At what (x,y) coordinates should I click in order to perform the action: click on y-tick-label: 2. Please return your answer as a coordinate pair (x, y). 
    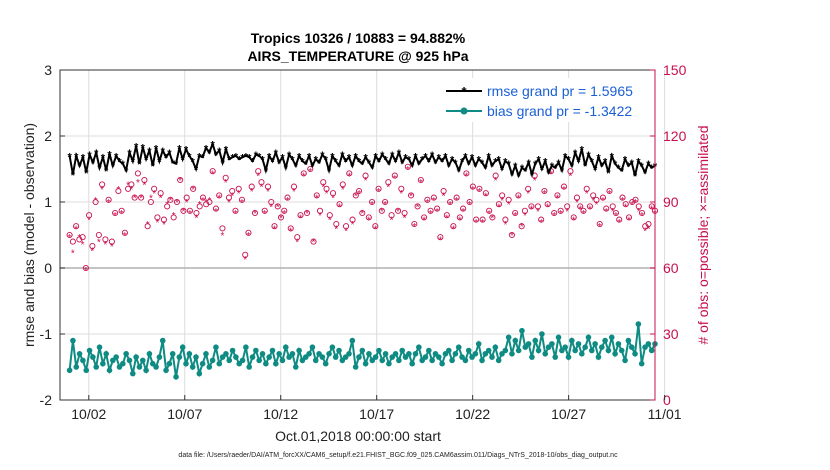
    Looking at the image, I should click on (48, 136).